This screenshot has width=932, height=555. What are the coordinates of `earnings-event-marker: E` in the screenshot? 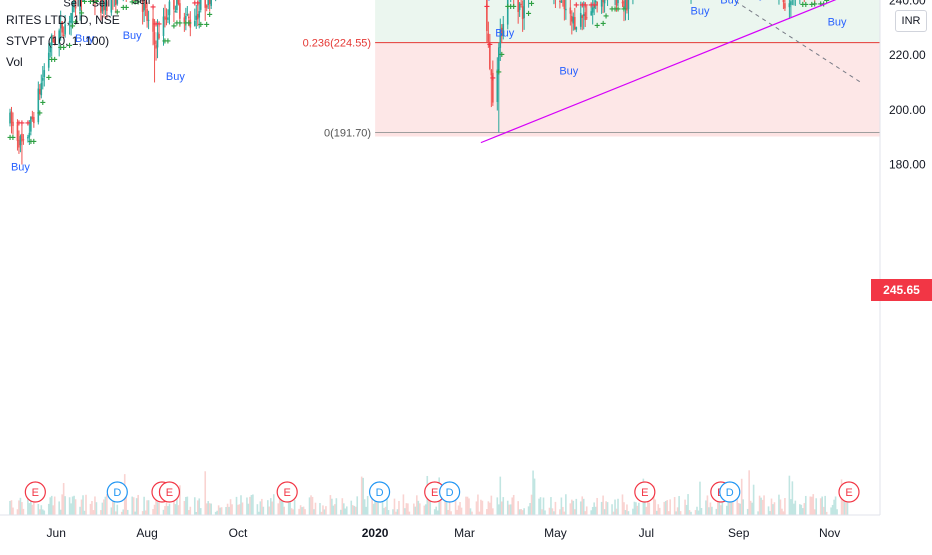 It's located at (645, 492).